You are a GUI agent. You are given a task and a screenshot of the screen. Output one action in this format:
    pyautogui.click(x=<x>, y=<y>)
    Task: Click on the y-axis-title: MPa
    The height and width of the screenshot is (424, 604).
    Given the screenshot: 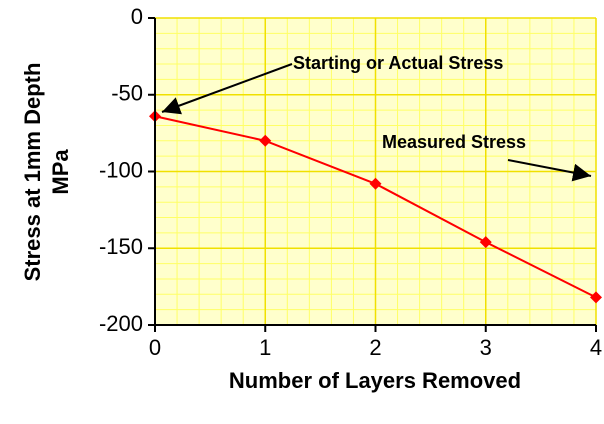 What is the action you would take?
    pyautogui.click(x=60, y=172)
    